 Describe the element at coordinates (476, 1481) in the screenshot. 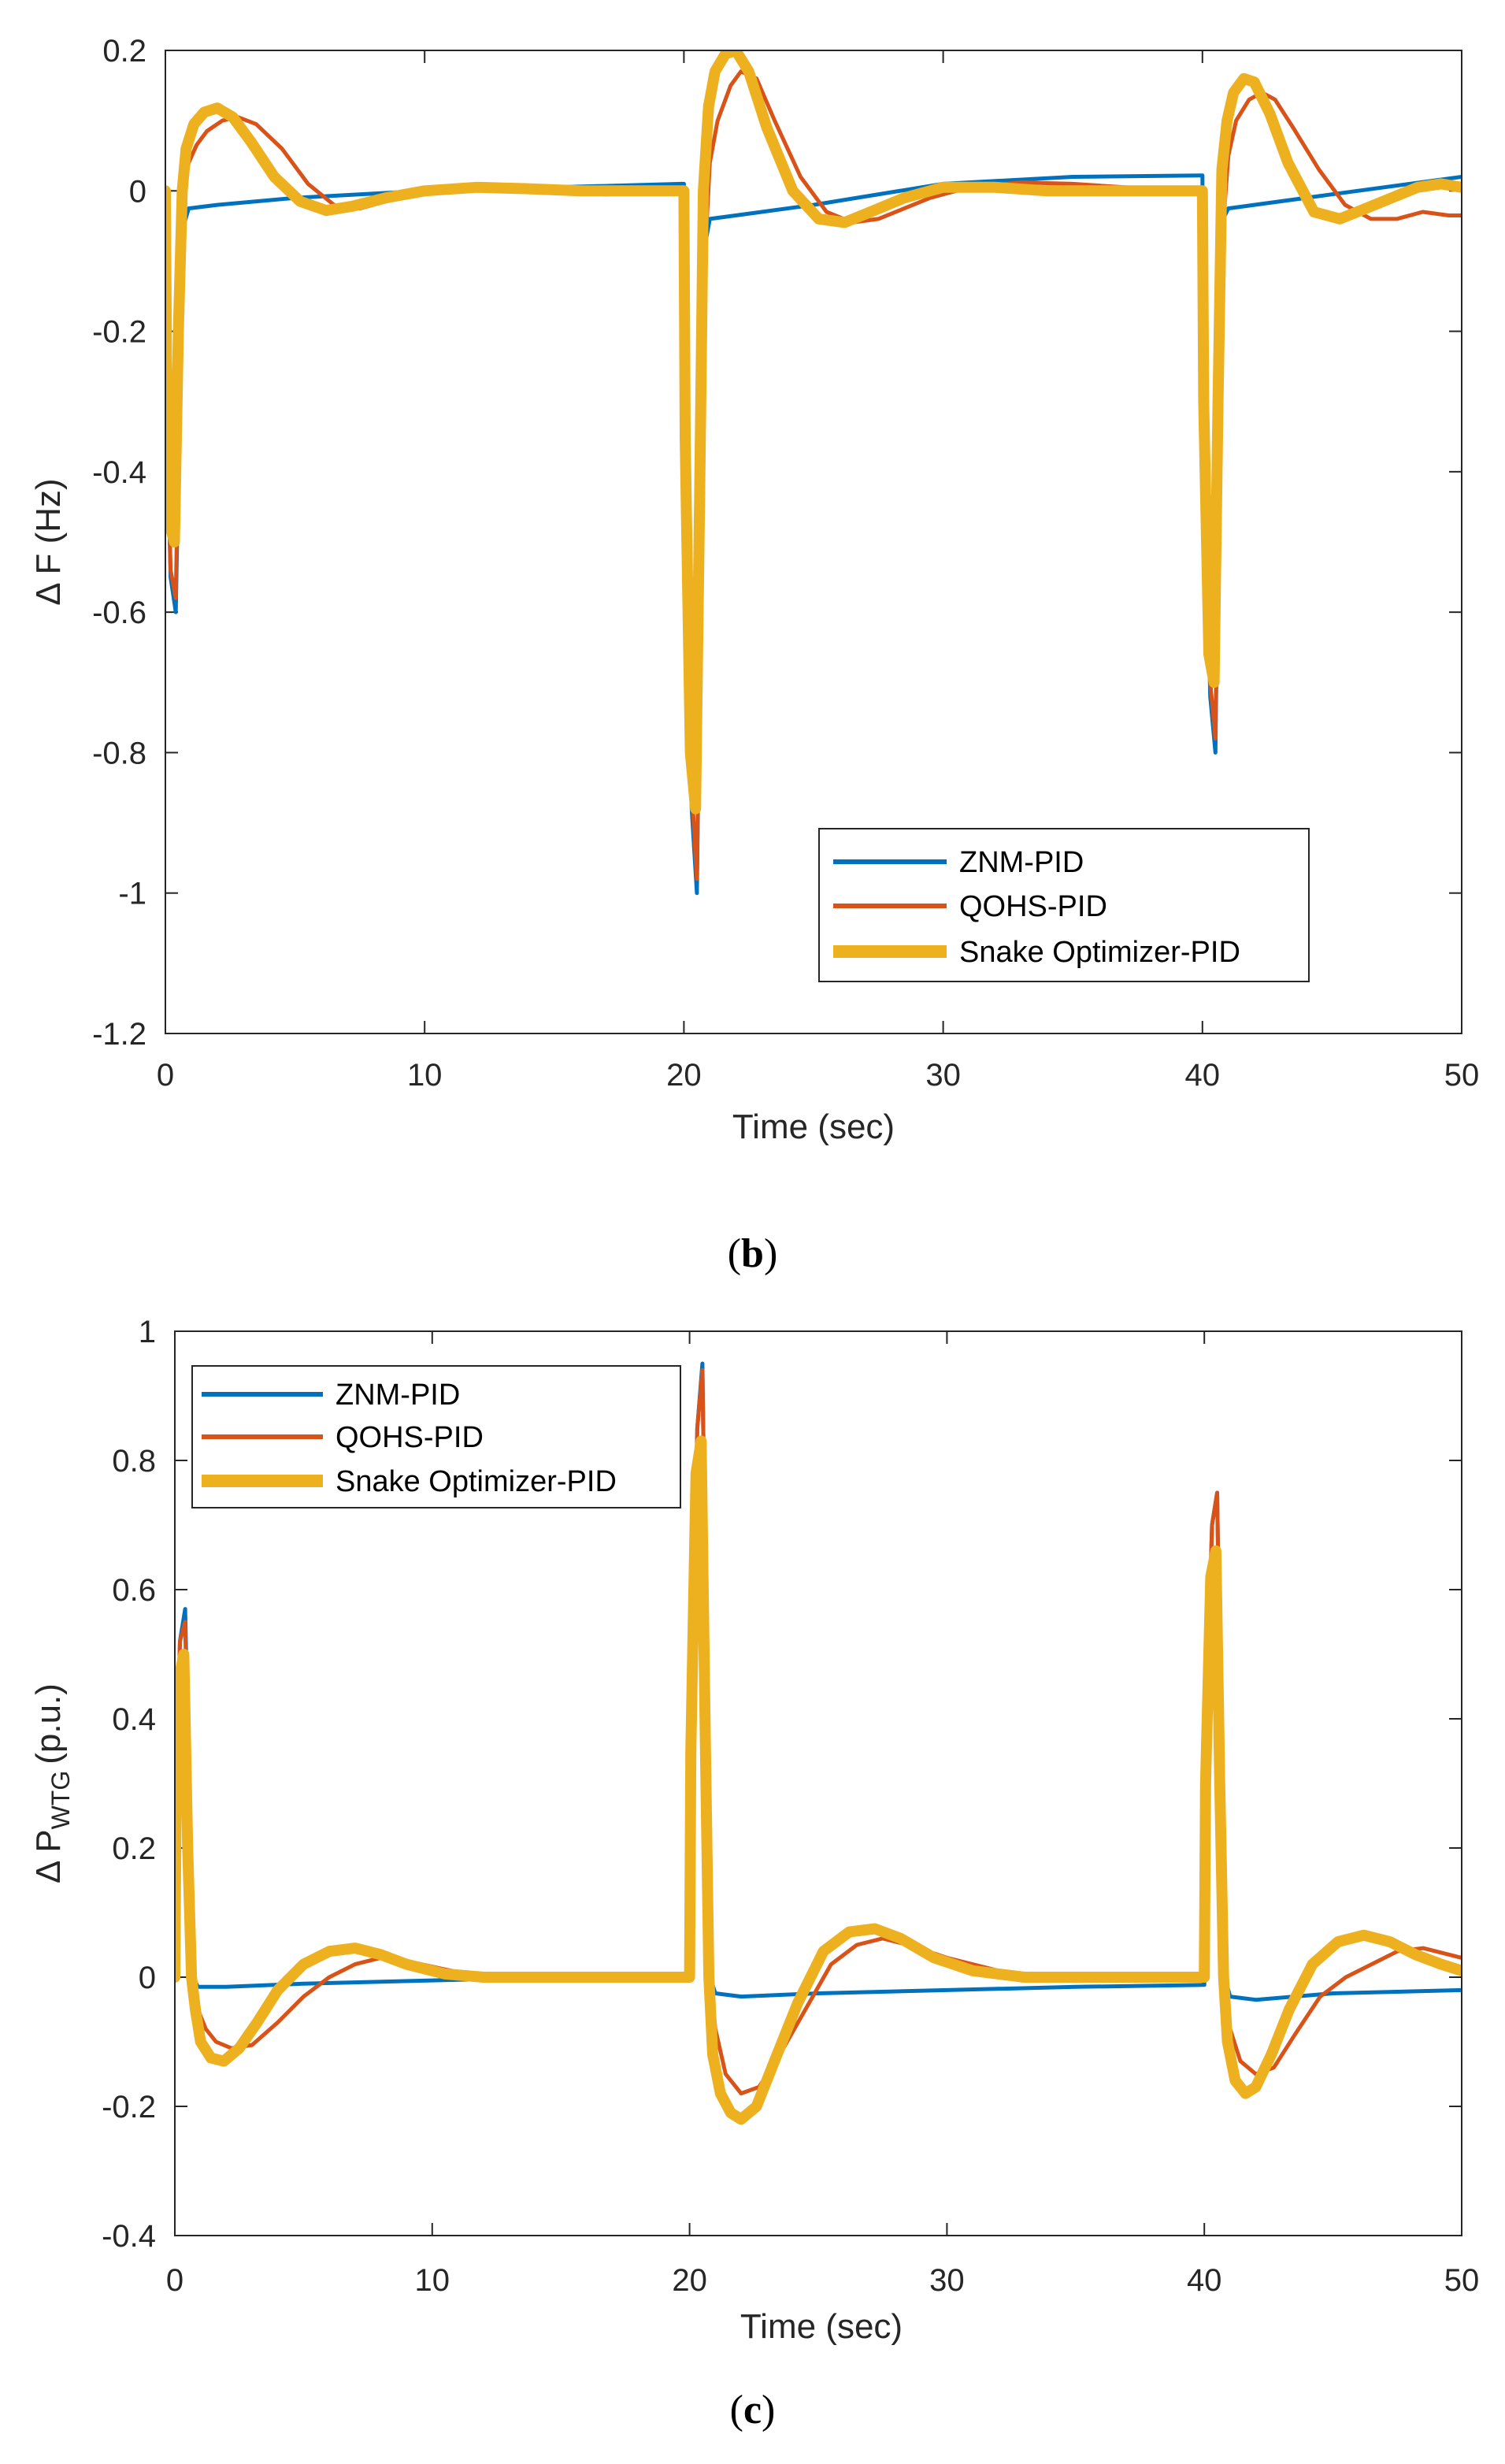

I see `legend-label-snake-c: Snake Optimizer-PID` at that location.